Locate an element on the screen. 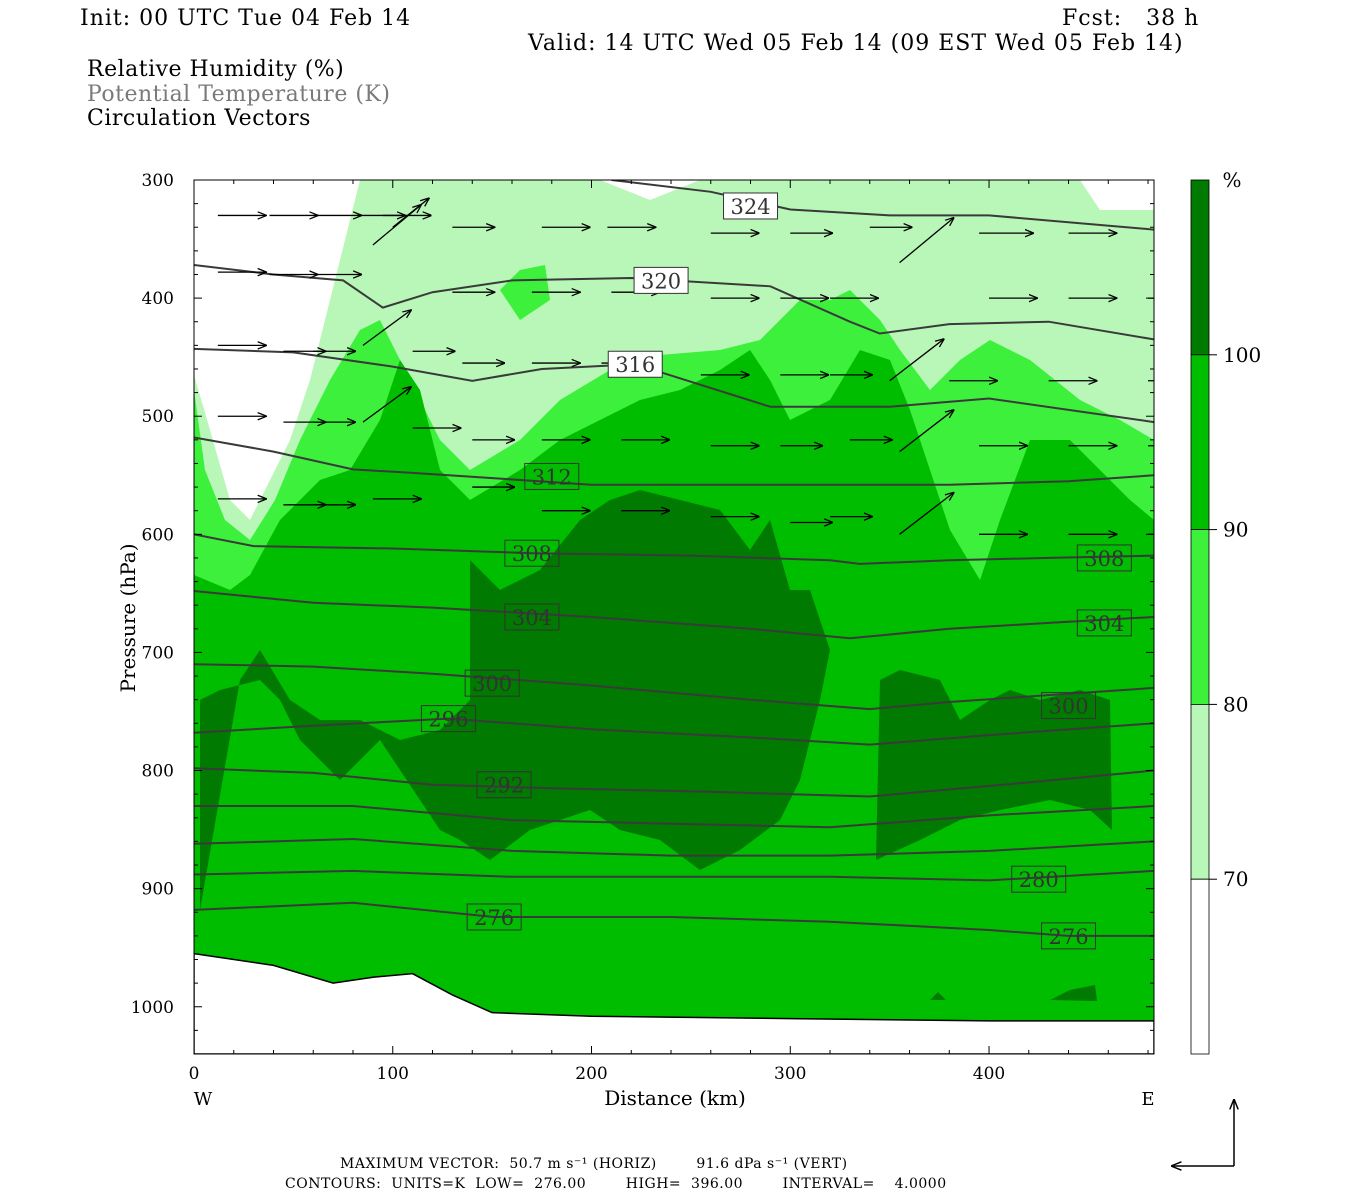 The image size is (1350, 1200). y-tick-label: 700 is located at coordinates (158, 653).